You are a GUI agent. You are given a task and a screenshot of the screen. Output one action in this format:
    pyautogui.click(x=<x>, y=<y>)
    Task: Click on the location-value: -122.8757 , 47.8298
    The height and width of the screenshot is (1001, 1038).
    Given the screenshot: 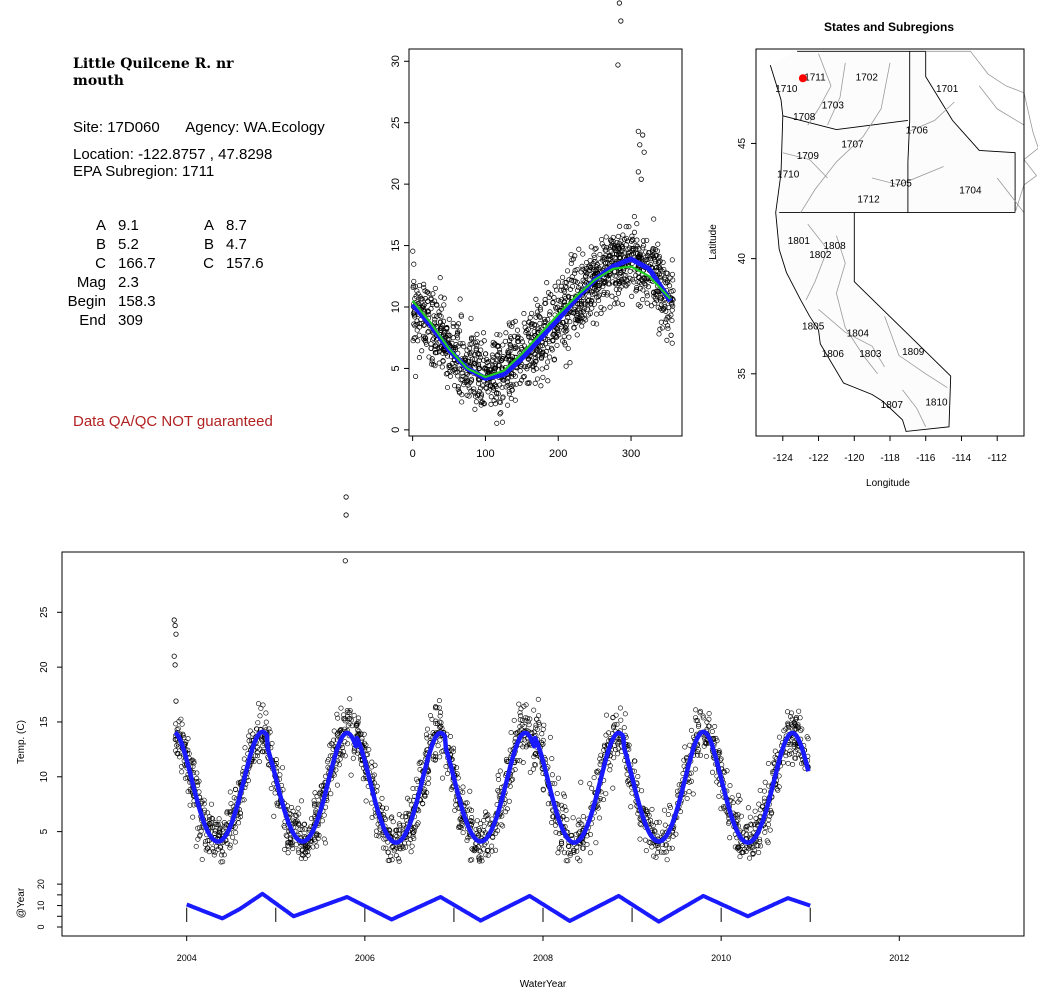 What is the action you would take?
    pyautogui.click(x=205, y=154)
    